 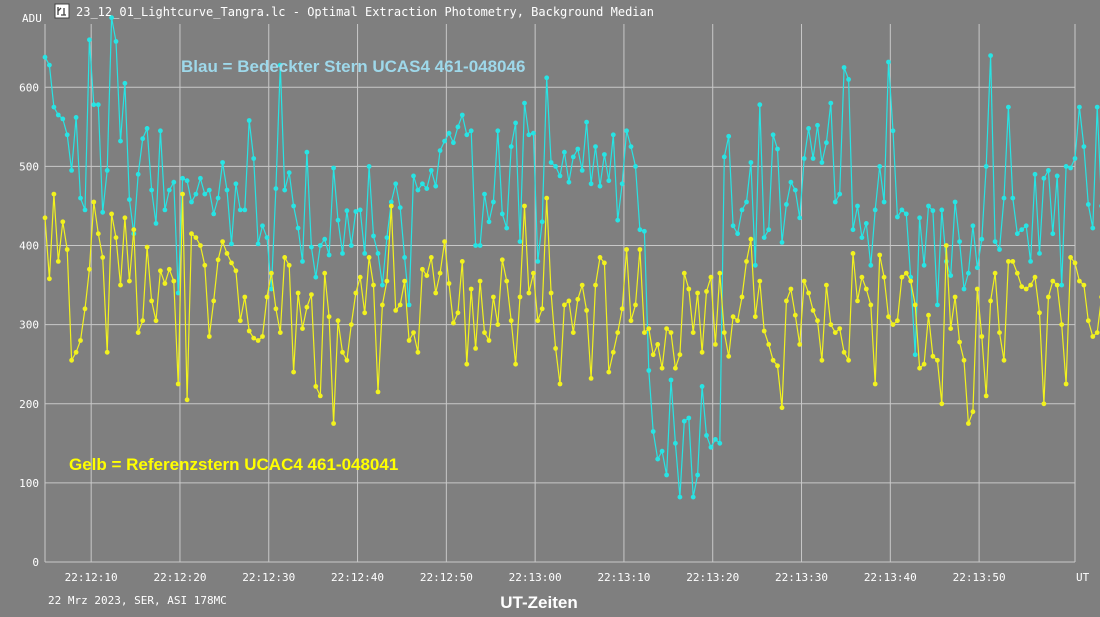 I want to click on y-tick-label: 100, so click(x=29, y=483).